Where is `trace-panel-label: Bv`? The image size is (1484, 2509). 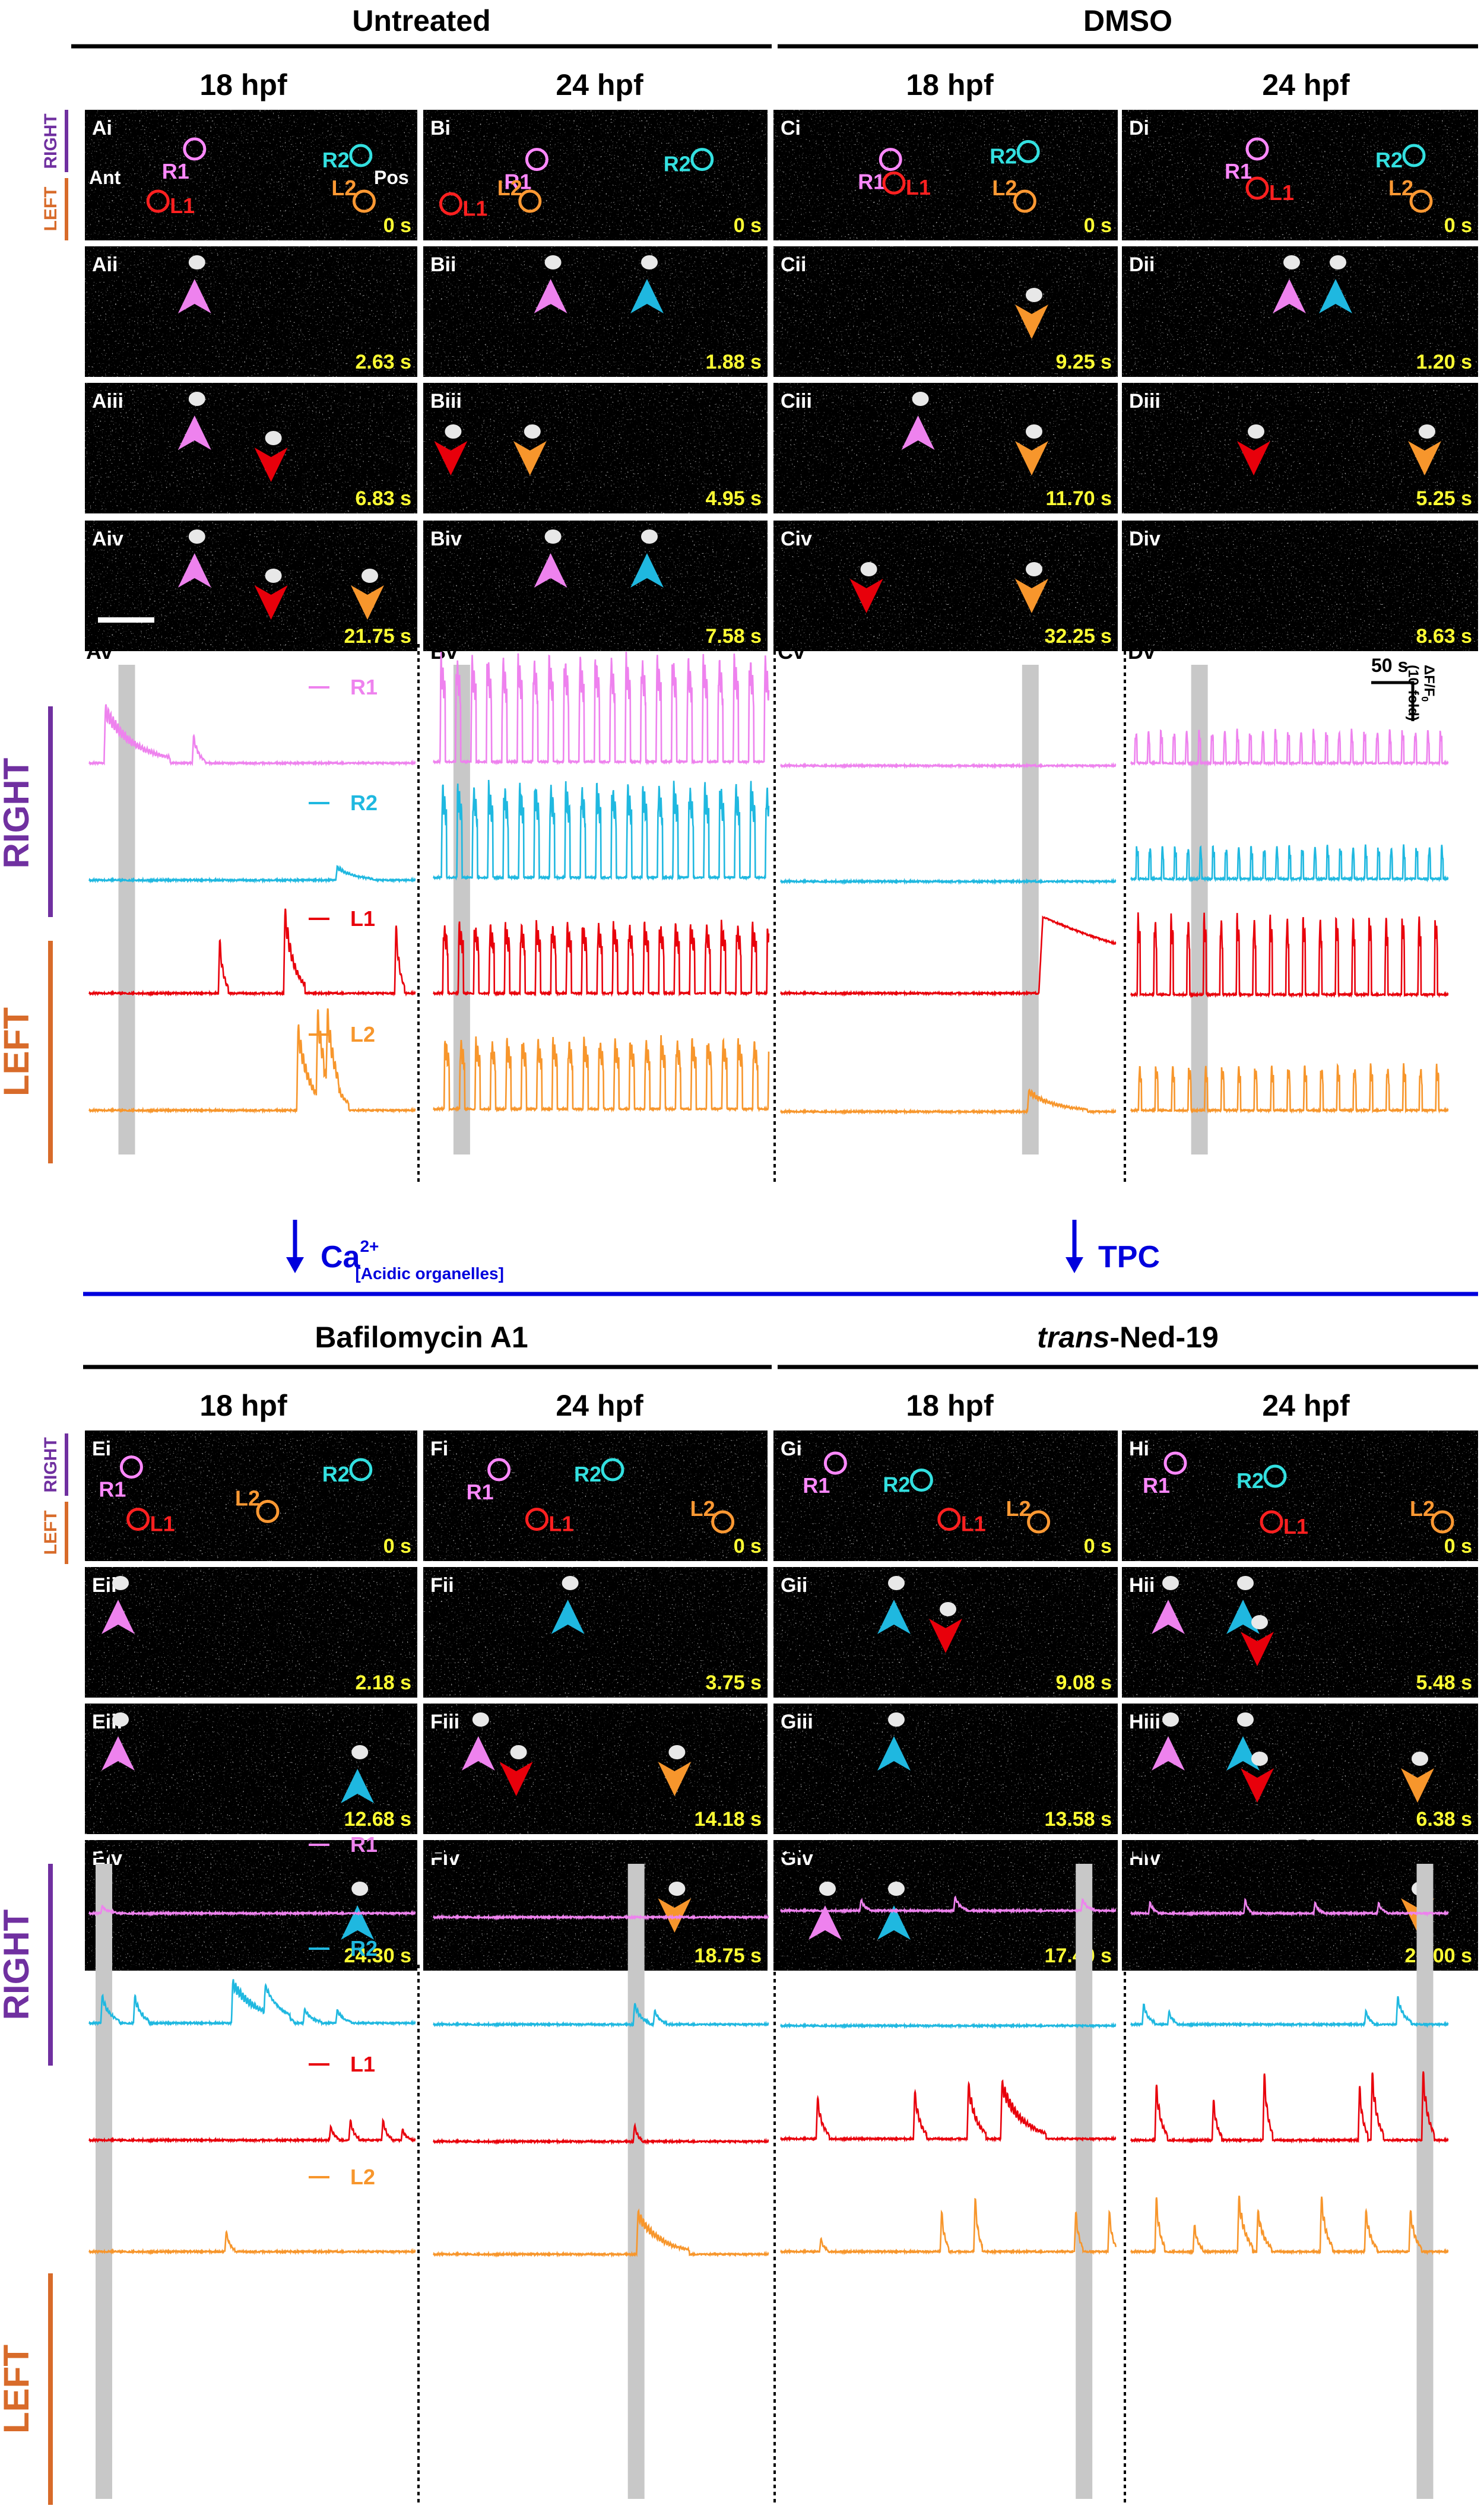 trace-panel-label: Bv is located at coordinates (444, 651).